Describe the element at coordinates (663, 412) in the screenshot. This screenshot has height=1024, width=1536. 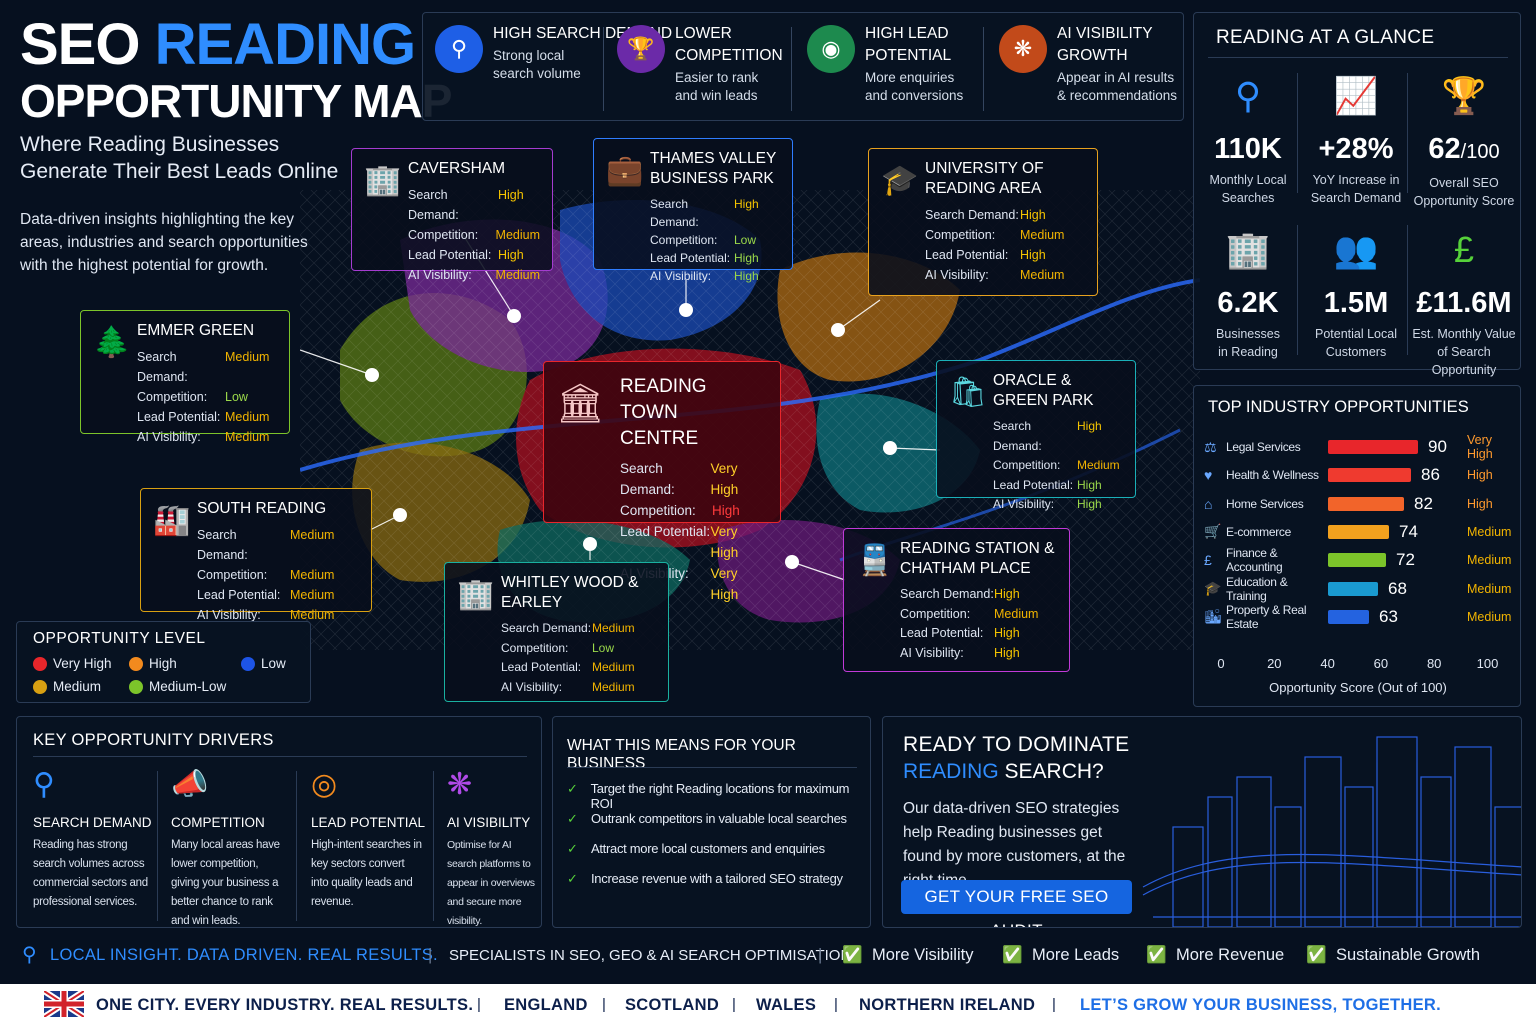
I see `area-name: READING TOWN CENTRE` at that location.